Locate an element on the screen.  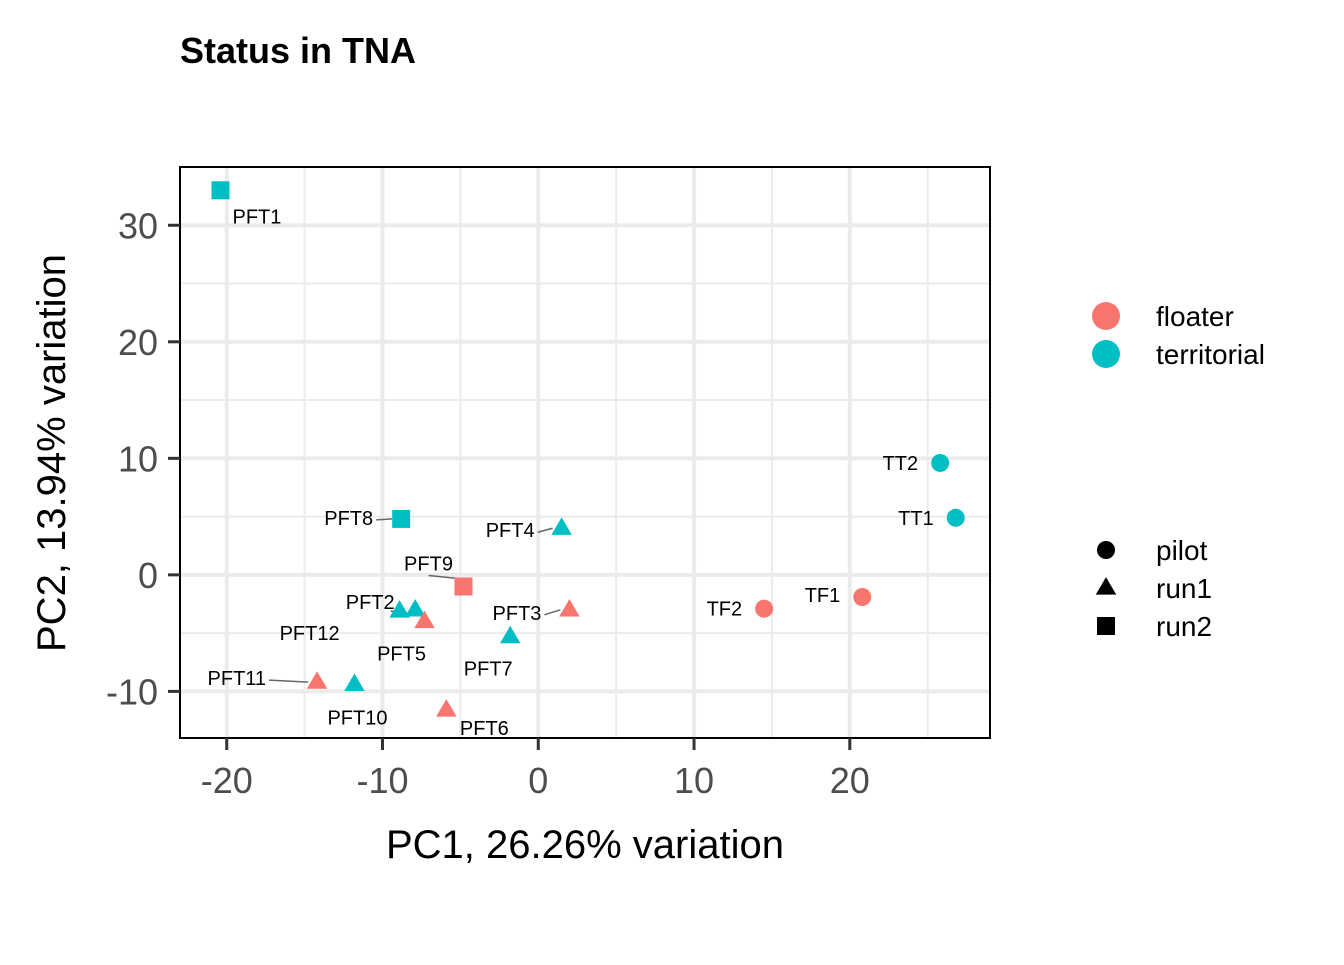
data-point-pft1 is located at coordinates (220, 190).